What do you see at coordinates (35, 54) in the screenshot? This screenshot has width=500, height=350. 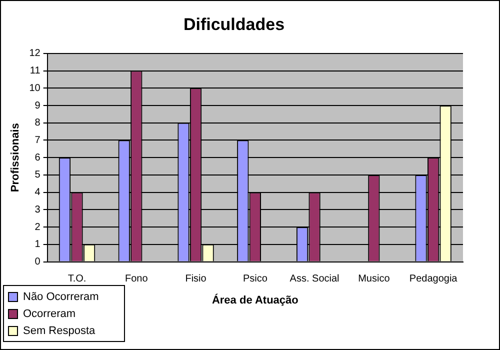 I see `y-tick-label: 12` at bounding box center [35, 54].